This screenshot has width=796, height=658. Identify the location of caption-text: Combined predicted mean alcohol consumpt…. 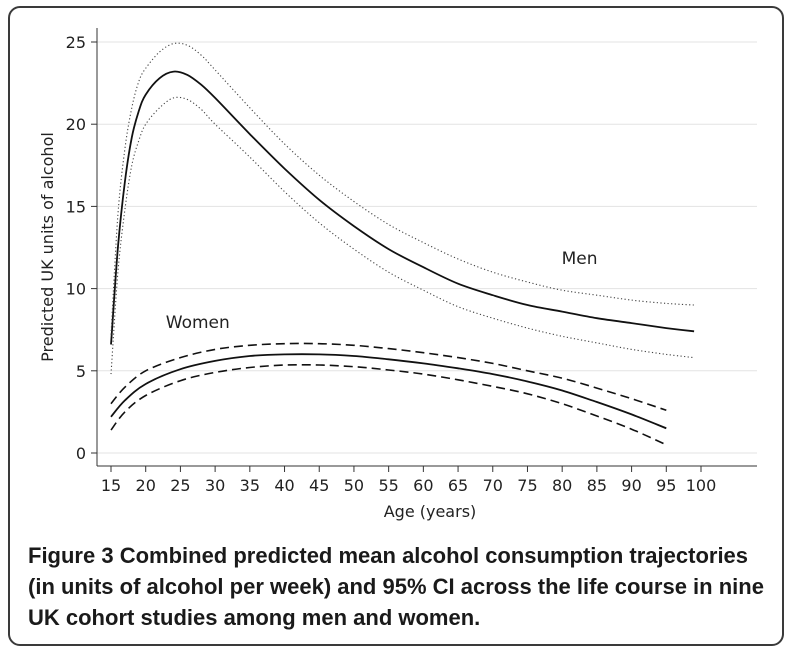
(396, 586).